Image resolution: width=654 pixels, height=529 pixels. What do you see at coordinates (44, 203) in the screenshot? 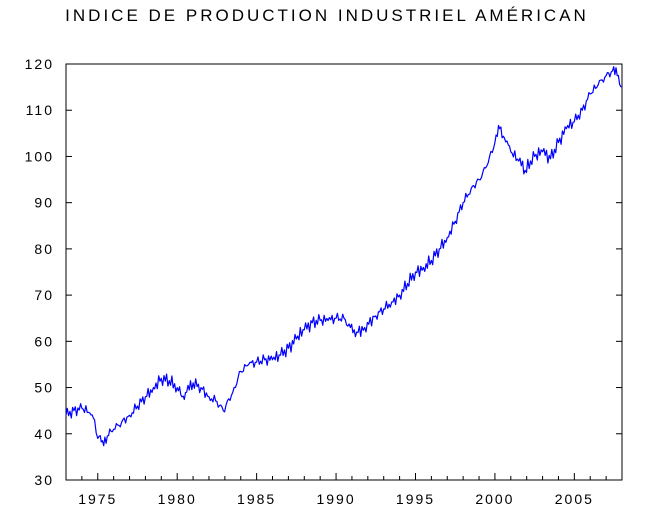
I see `y-tick-label: 90` at bounding box center [44, 203].